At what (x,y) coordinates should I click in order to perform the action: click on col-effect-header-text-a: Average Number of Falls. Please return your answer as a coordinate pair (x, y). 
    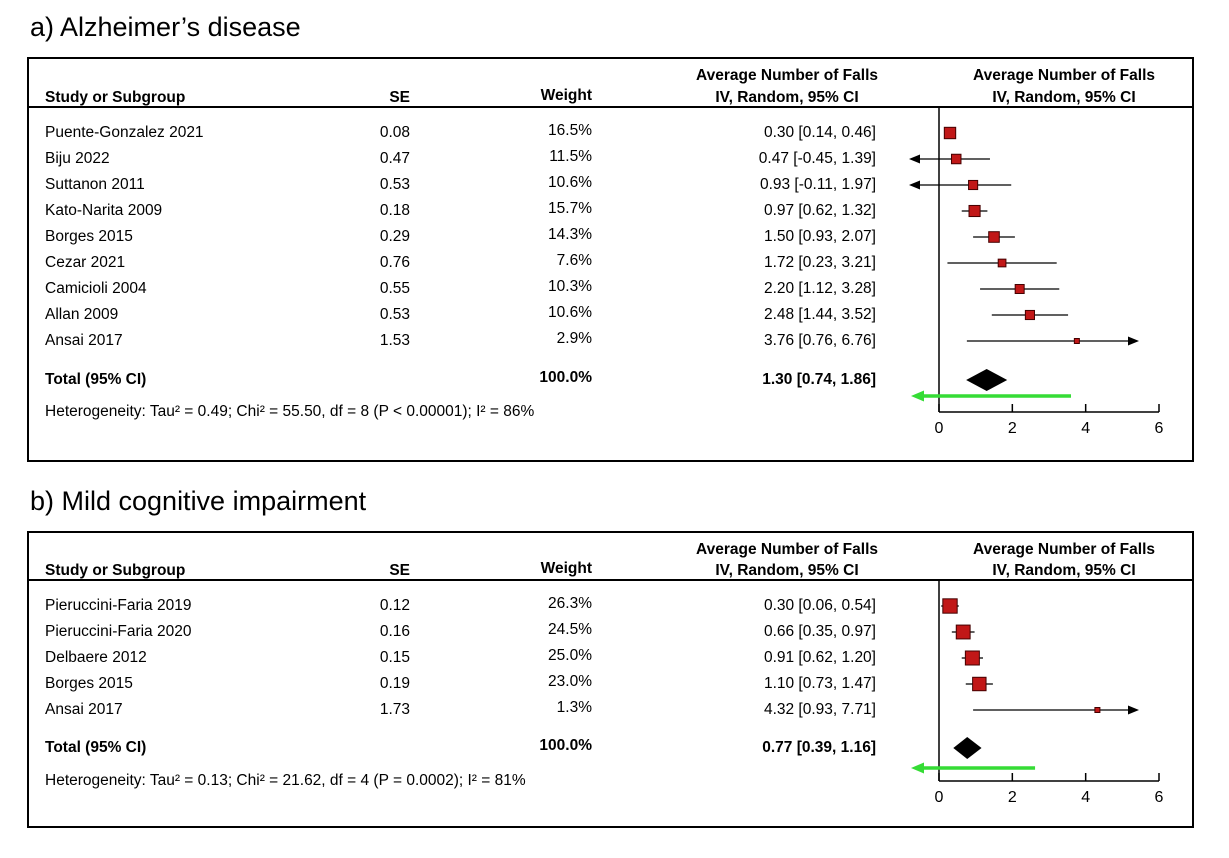
    Looking at the image, I should click on (787, 75).